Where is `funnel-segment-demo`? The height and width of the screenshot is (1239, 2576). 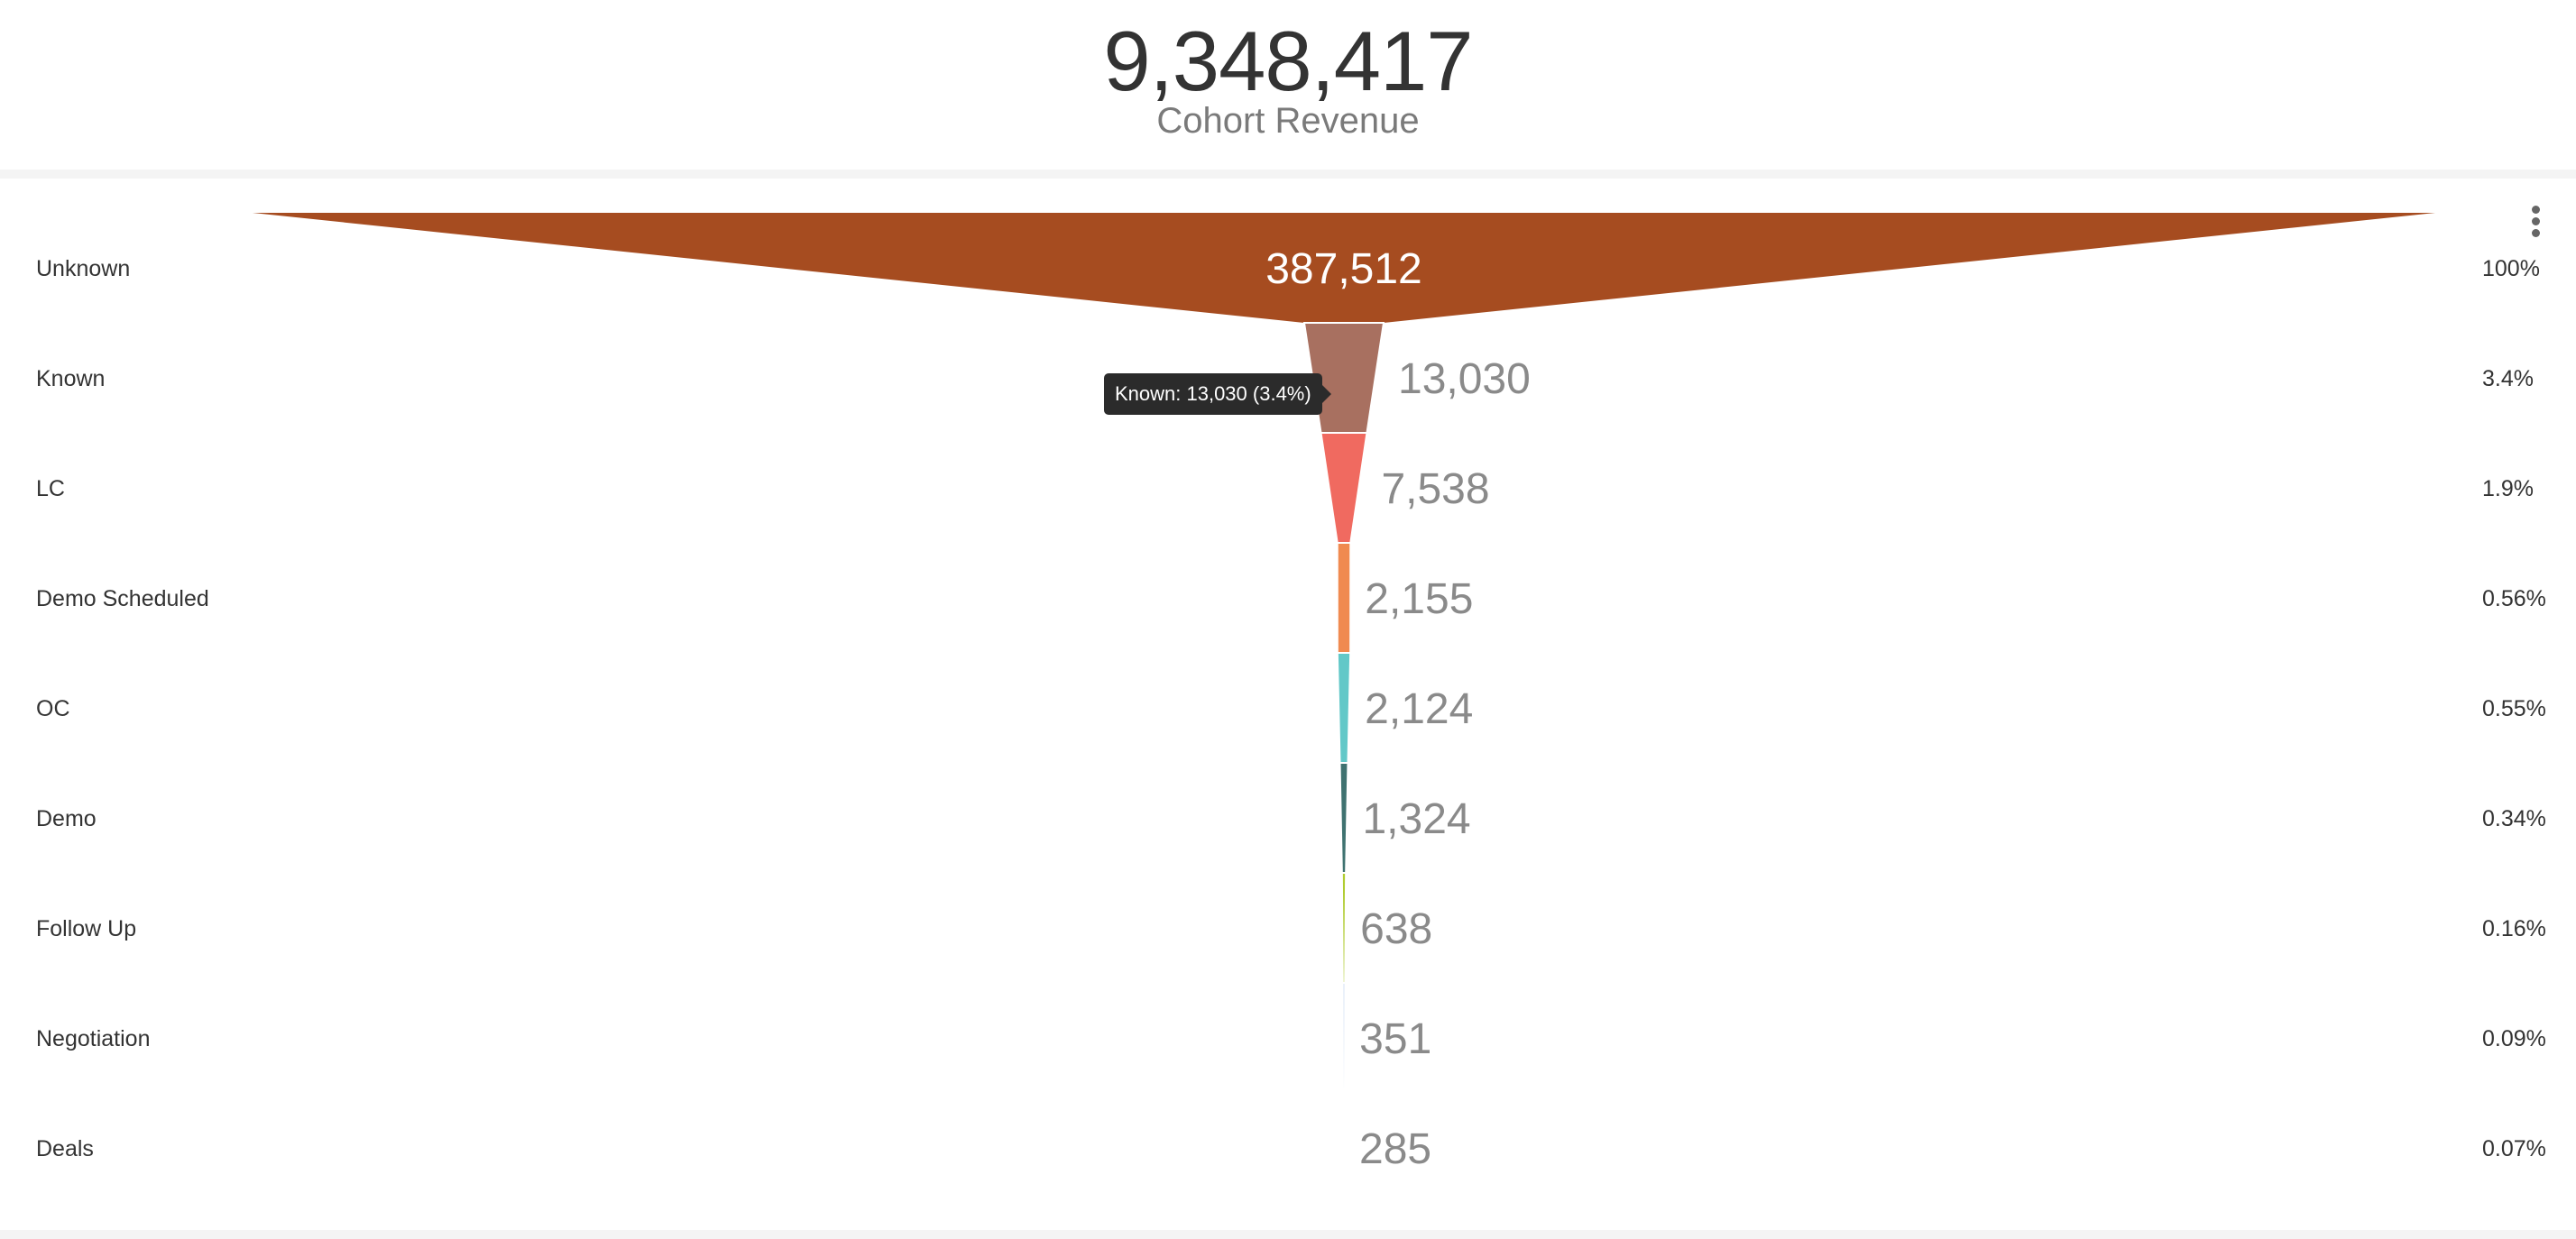 funnel-segment-demo is located at coordinates (1344, 818).